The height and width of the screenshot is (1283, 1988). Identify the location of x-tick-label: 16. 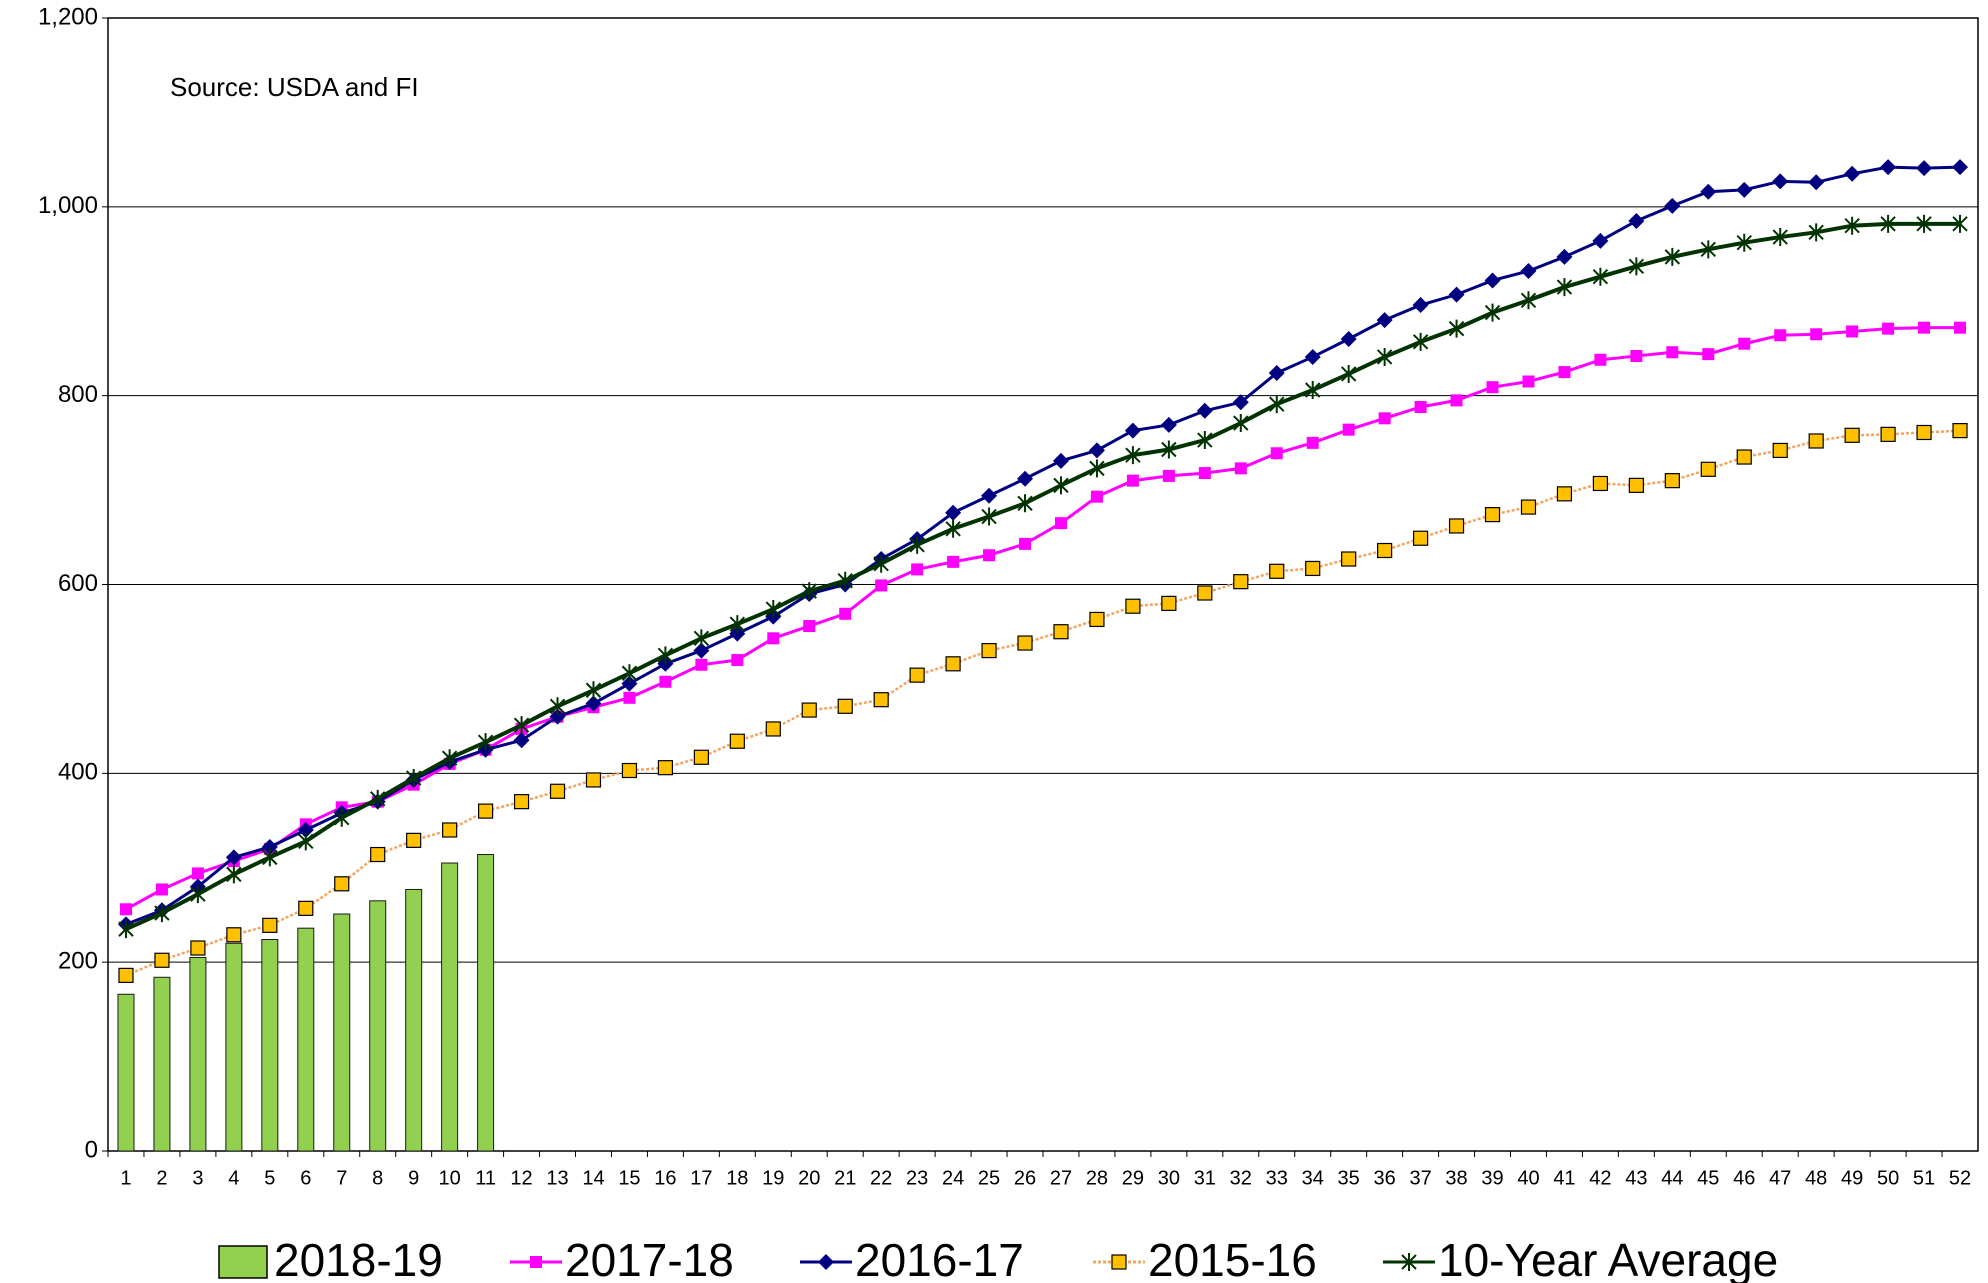
(665, 1178).